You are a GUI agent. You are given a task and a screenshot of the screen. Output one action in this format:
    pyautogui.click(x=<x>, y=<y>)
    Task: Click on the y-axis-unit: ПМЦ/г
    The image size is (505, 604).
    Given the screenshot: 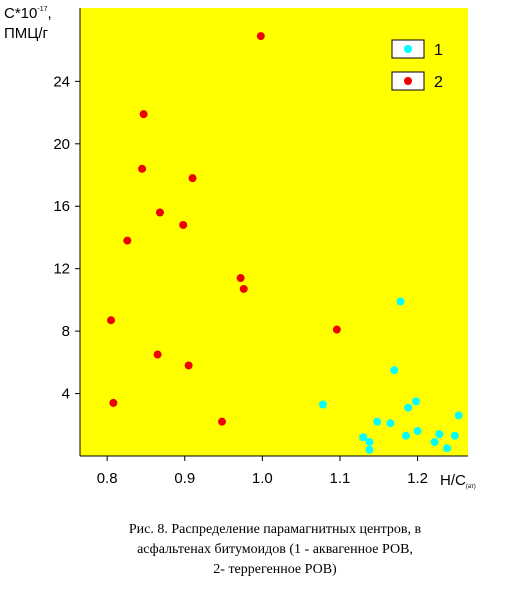 What is the action you would take?
    pyautogui.click(x=26, y=33)
    